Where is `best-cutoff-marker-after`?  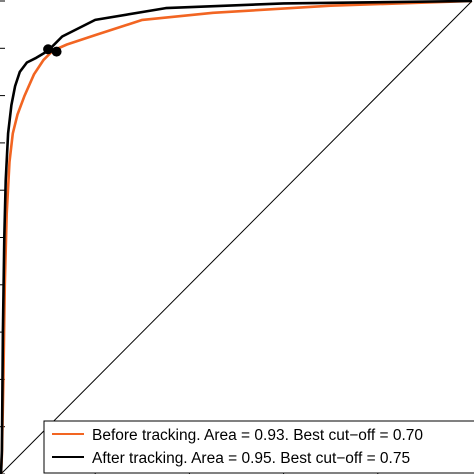
best-cutoff-marker-after is located at coordinates (48, 49).